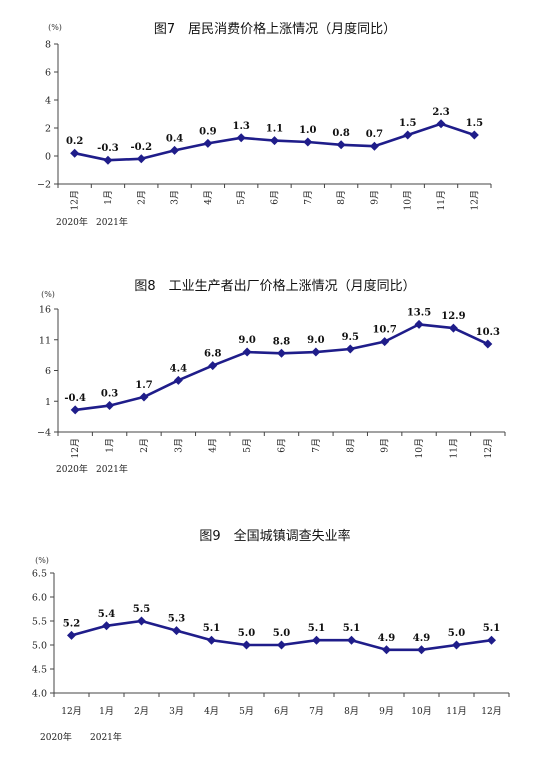  I want to click on y-tick-label: 5.0, so click(39, 646).